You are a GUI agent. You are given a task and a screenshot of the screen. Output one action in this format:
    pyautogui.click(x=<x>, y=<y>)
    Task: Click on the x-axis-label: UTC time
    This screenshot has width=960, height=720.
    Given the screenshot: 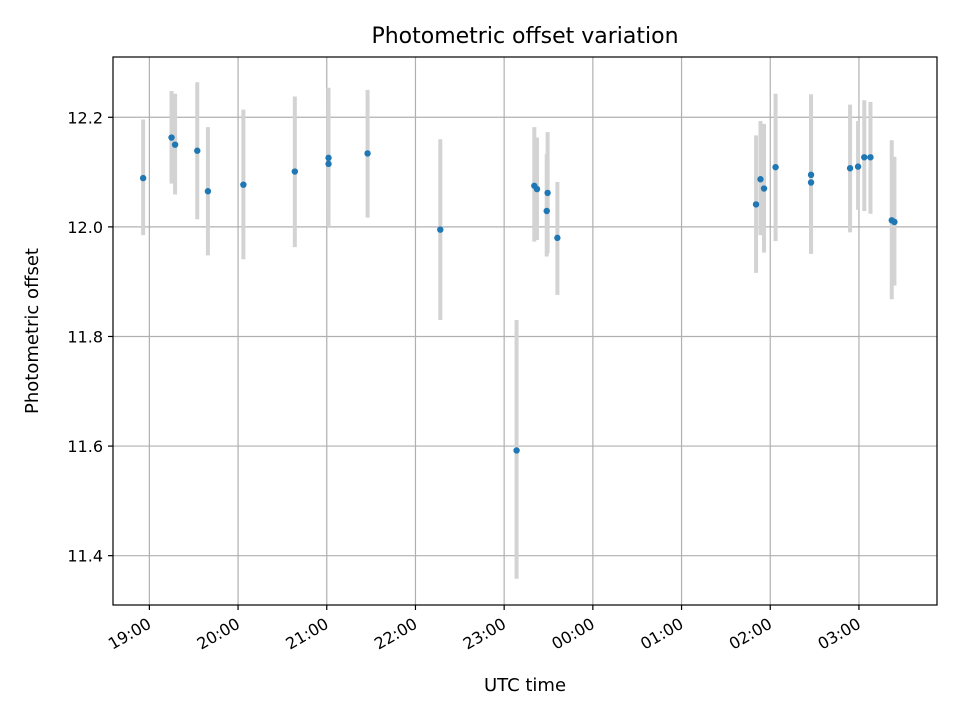 What is the action you would take?
    pyautogui.click(x=525, y=685)
    